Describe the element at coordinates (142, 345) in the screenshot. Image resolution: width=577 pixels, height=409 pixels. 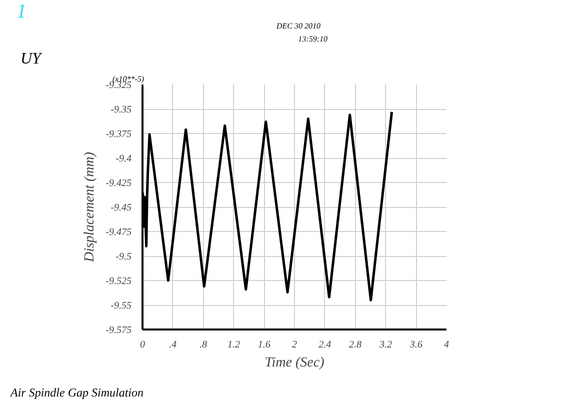
I see `x-tick-label: 0` at that location.